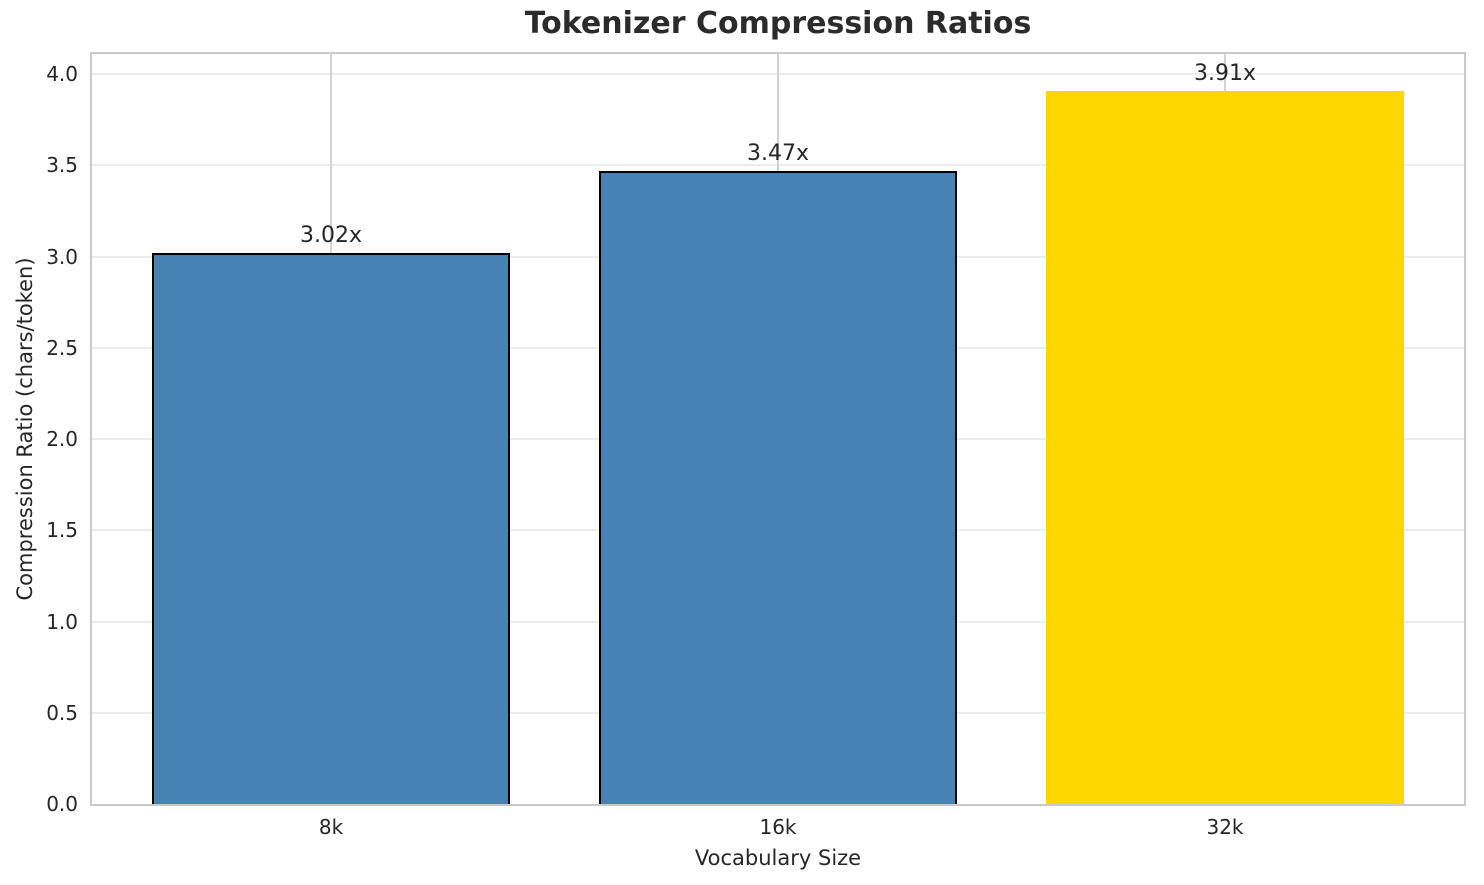 This screenshot has width=1484, height=885. I want to click on x-tick-label-32k: 32k, so click(1225, 827).